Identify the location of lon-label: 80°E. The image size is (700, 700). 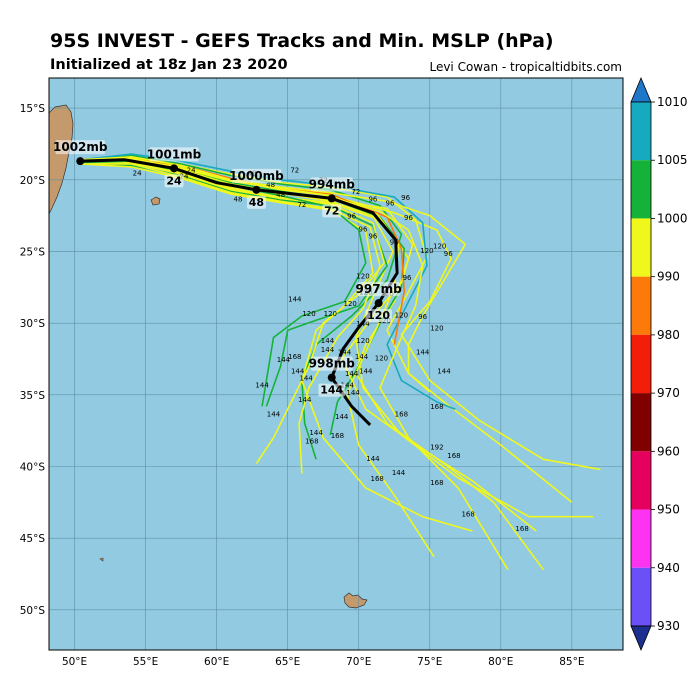
(500, 662).